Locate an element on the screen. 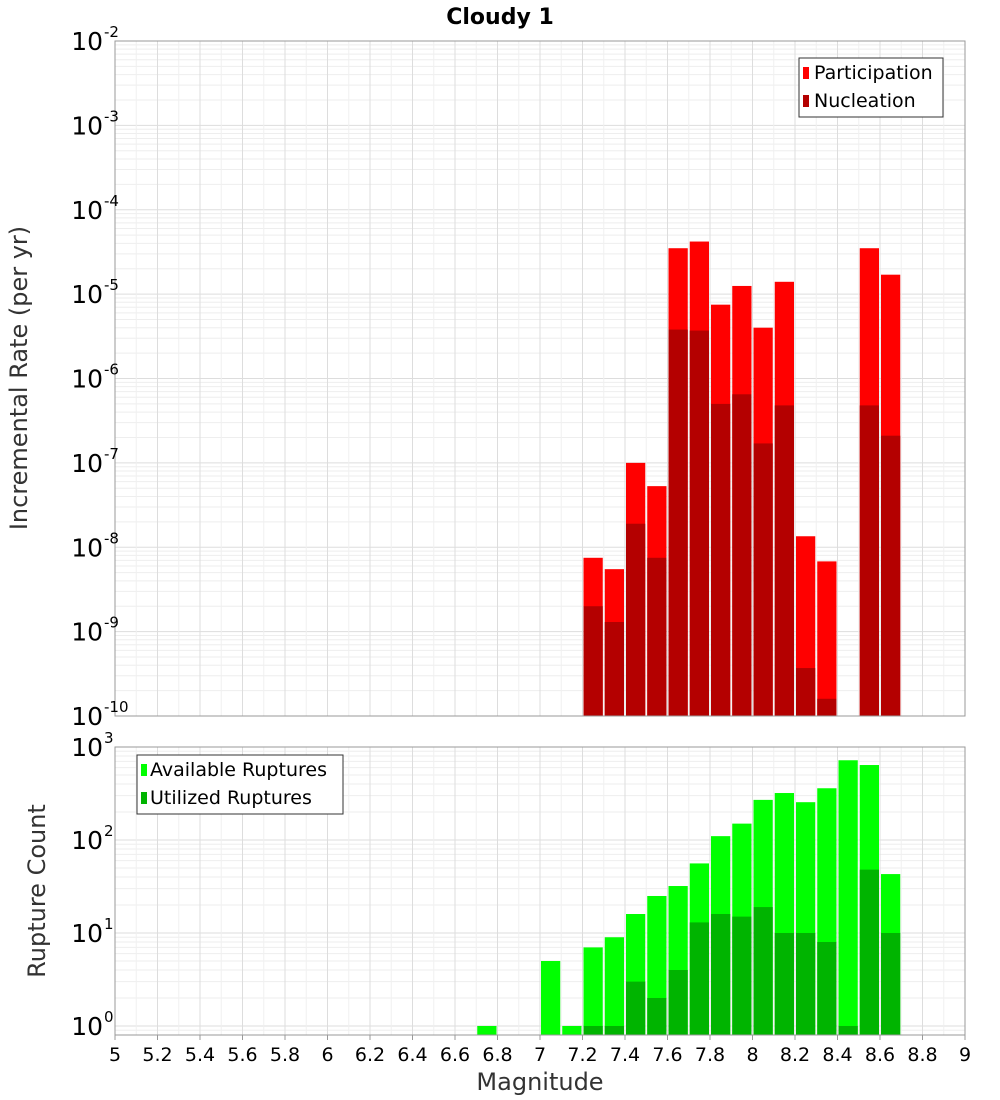 The height and width of the screenshot is (1100, 1000). x-tick-label: 9 is located at coordinates (965, 1055).